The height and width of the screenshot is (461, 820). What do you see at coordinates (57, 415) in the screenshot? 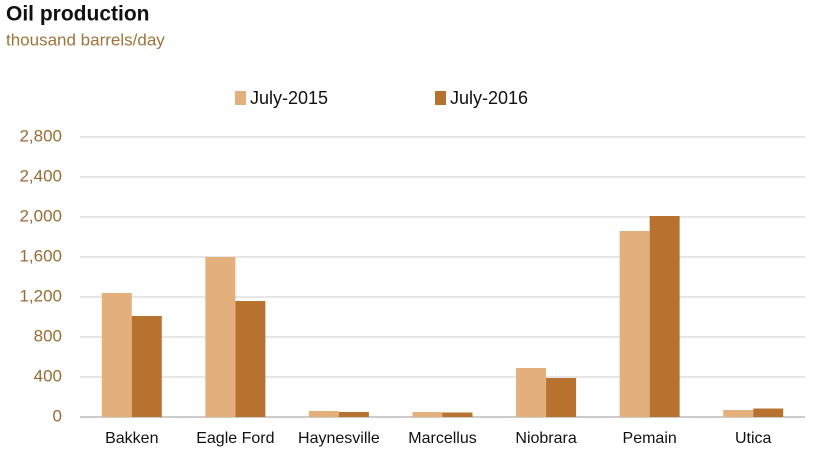
I see `y-tick-label: 0` at bounding box center [57, 415].